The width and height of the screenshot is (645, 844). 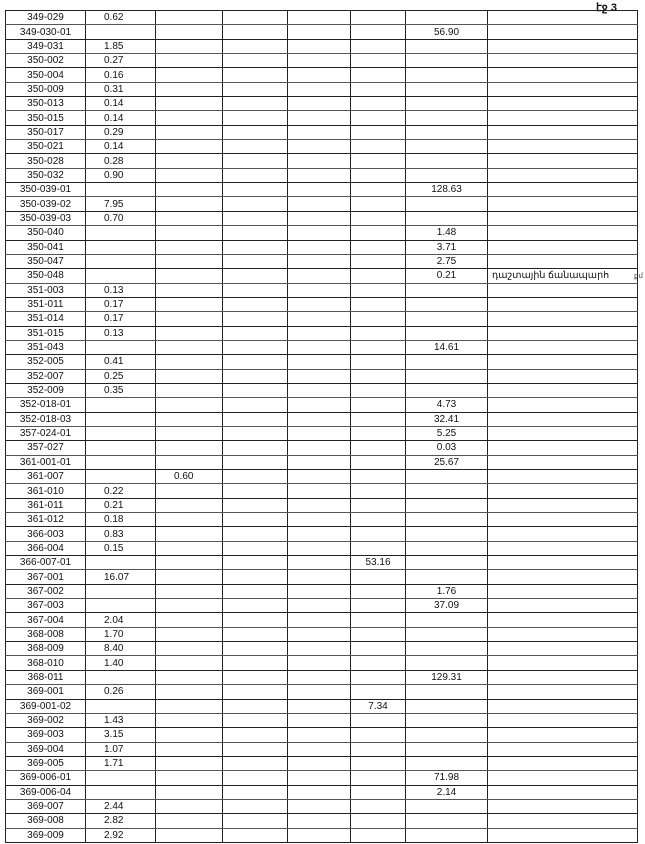 I want to click on parcel-code-cell: 351-043, so click(x=45, y=347).